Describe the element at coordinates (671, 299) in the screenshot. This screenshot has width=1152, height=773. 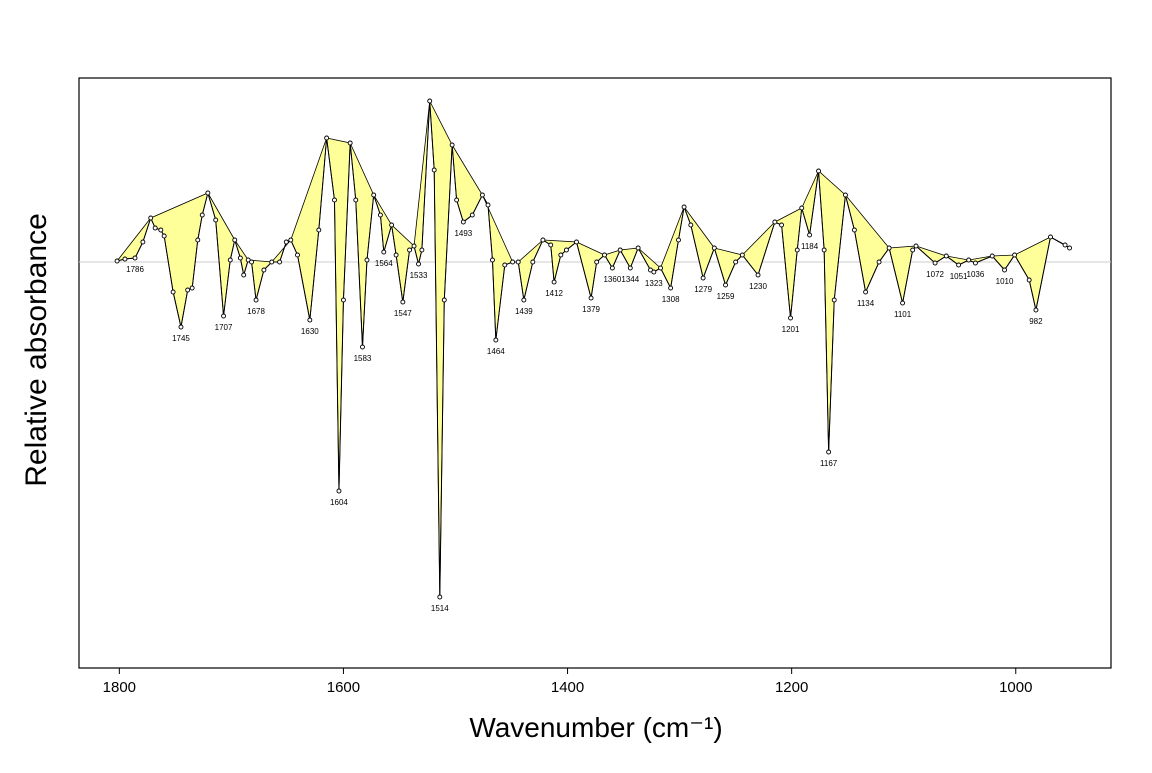
I see `peak-label: 1308` at that location.